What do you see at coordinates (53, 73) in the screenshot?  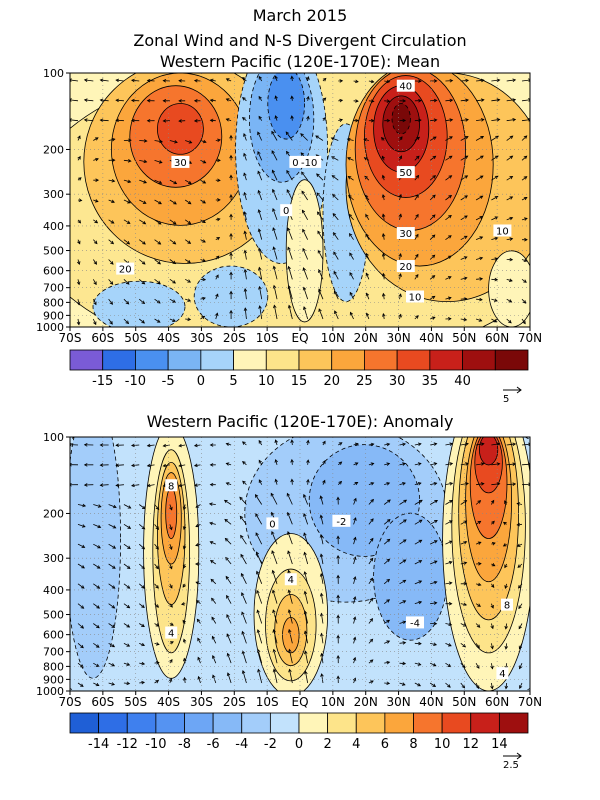 I see `y-tick-label: 100` at bounding box center [53, 73].